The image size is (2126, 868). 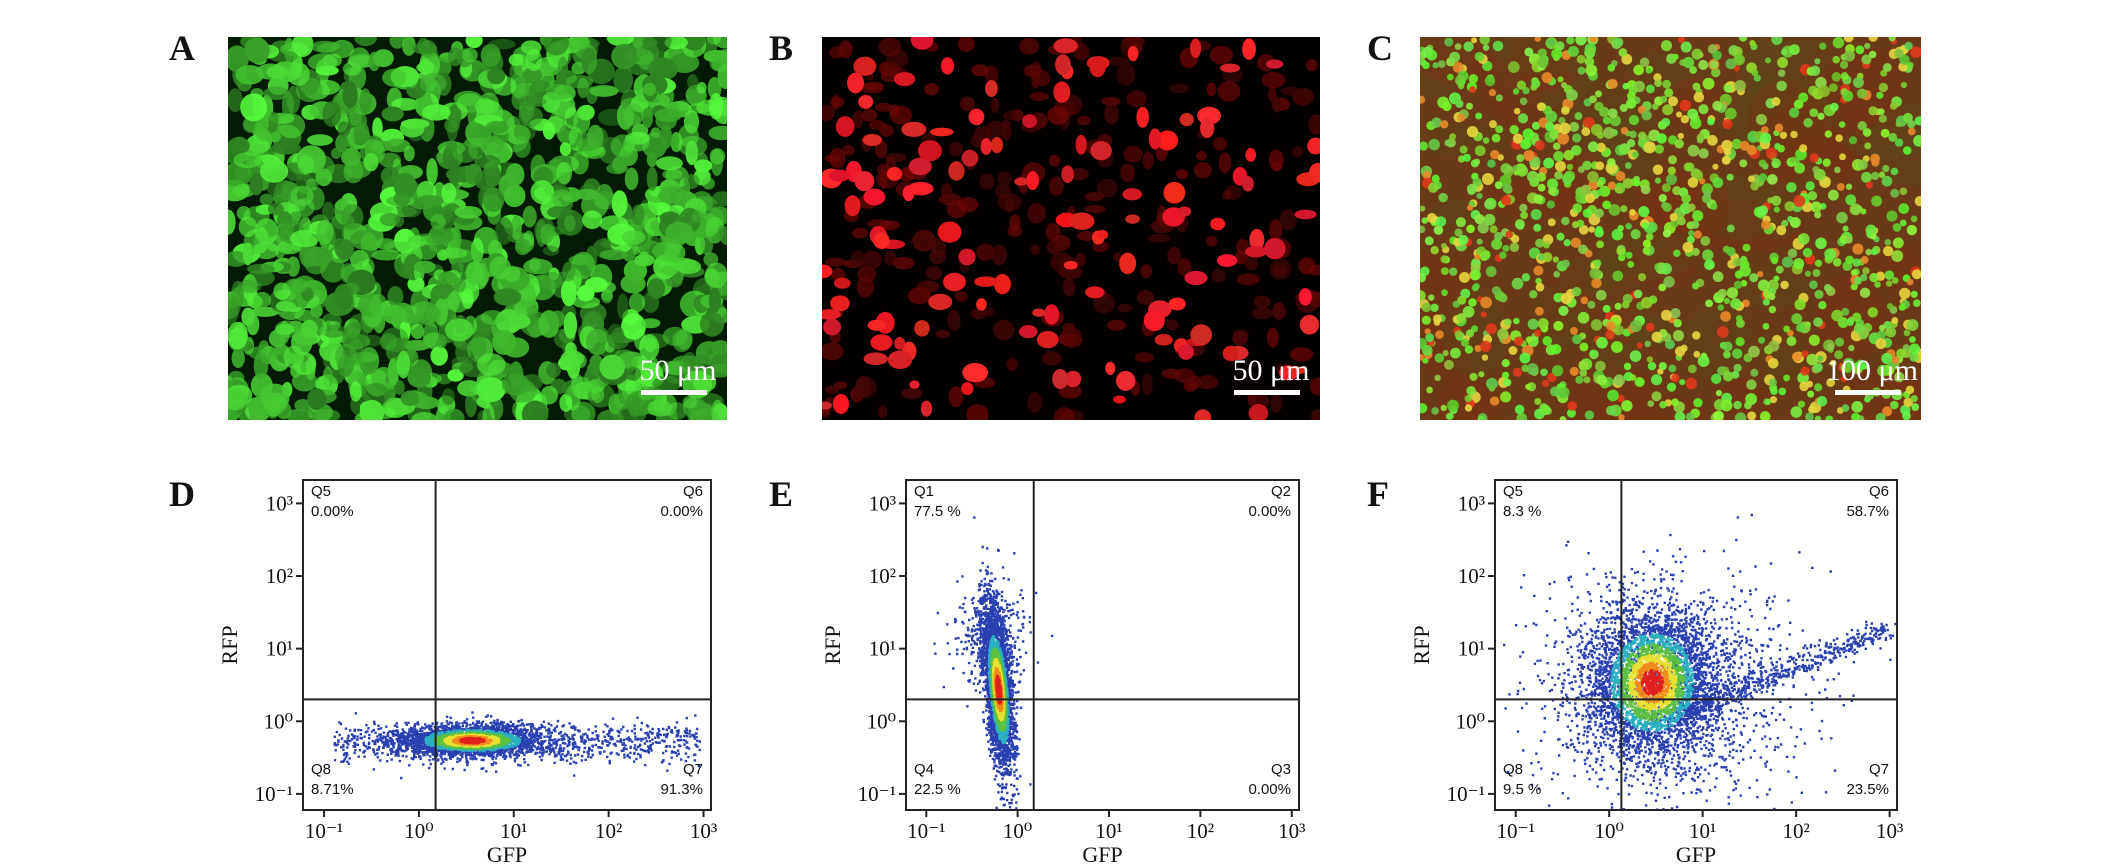 What do you see at coordinates (1882, 142) in the screenshot?
I see `texture` at bounding box center [1882, 142].